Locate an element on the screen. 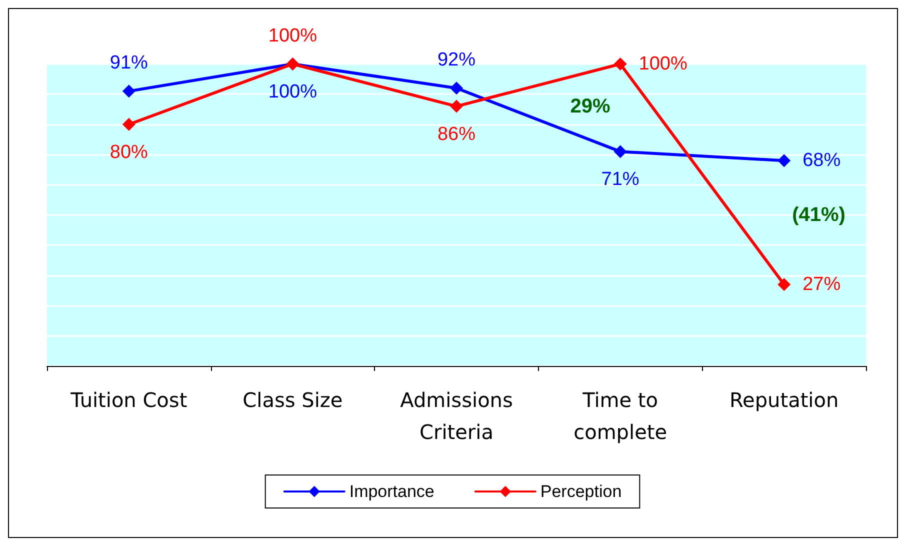 This screenshot has height=548, width=906. legend-label: Importance is located at coordinates (391, 491).